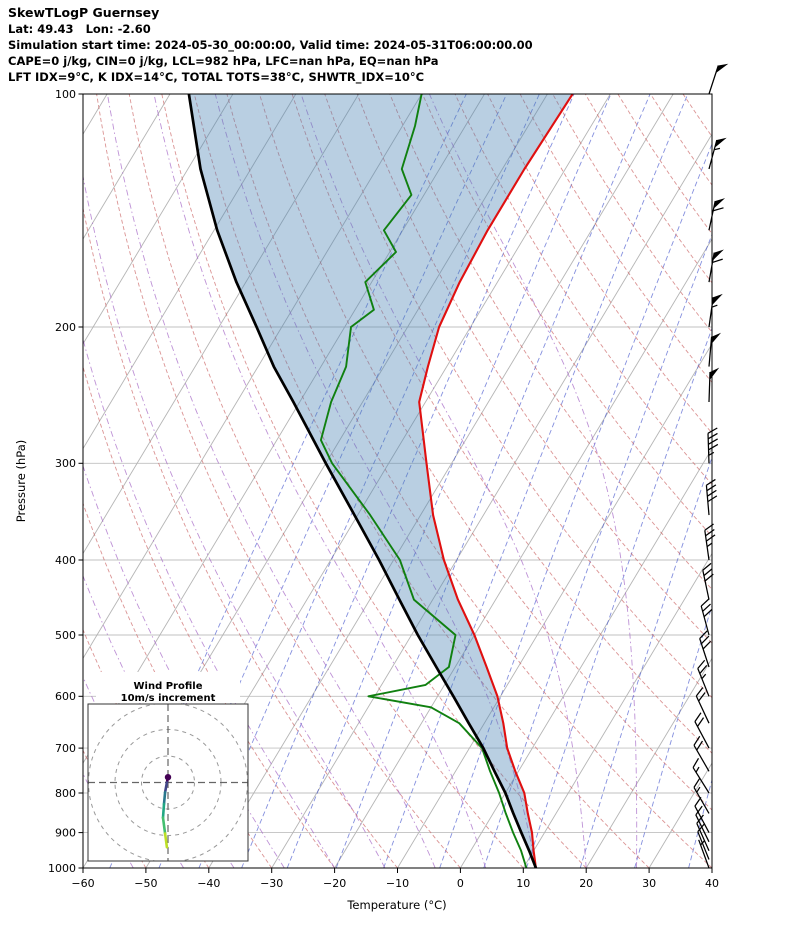 The image size is (794, 937). What do you see at coordinates (65, 327) in the screenshot?
I see `y-tick-label: 200` at bounding box center [65, 327].